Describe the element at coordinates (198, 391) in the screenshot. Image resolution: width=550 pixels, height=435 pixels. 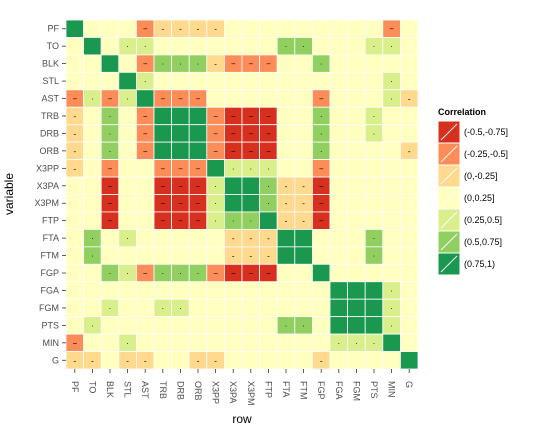
I see `x-tick-label: ORB` at that location.